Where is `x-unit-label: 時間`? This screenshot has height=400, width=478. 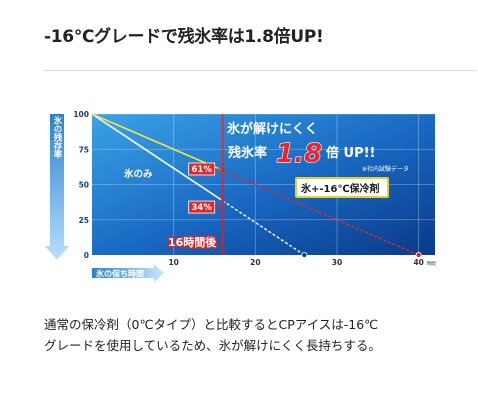
x-unit-label: 時間 is located at coordinates (431, 264).